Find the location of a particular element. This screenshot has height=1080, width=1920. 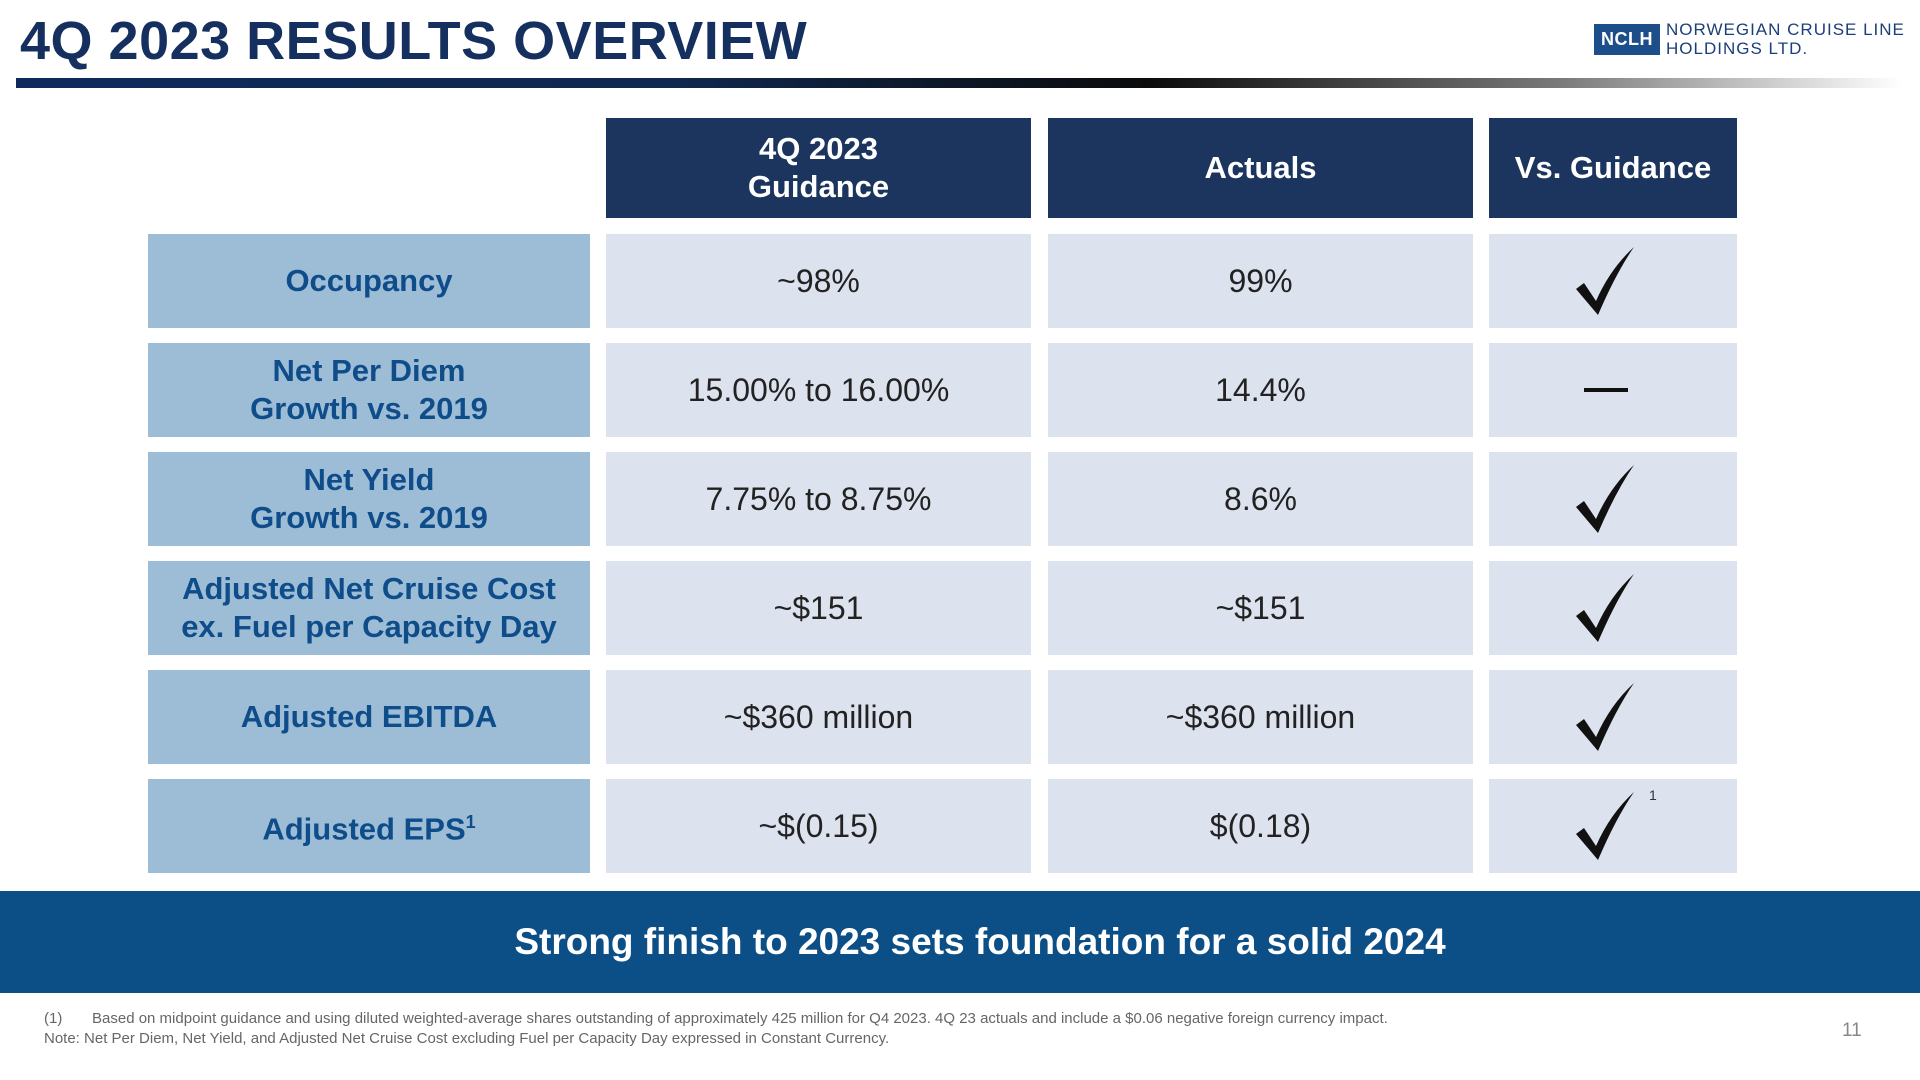

row-label-line-1: Net Per Diem is located at coordinates (369, 371).